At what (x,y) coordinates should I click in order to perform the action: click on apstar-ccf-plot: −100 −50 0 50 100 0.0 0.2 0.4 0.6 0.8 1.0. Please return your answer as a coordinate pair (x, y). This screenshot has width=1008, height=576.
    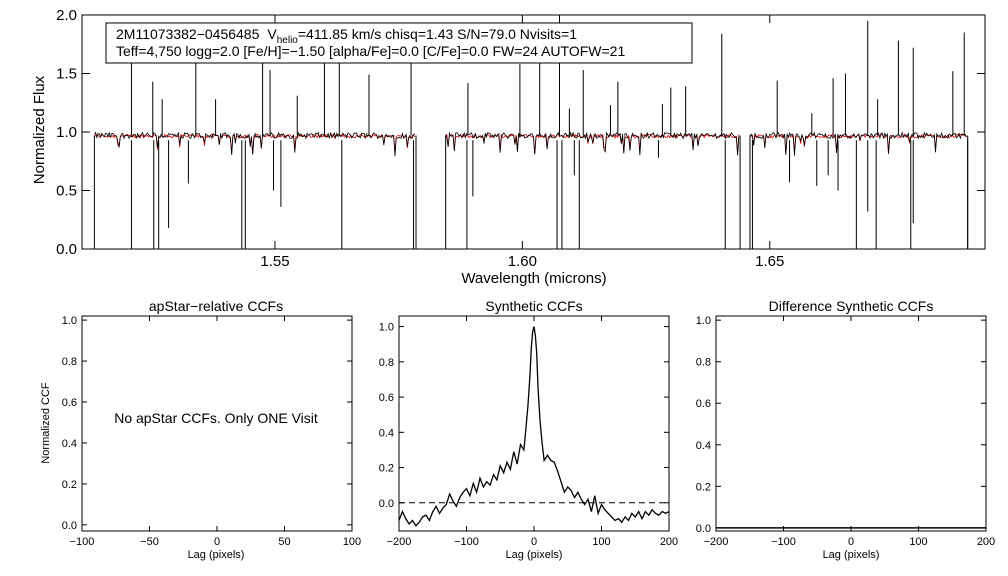
    Looking at the image, I should click on (211, 431).